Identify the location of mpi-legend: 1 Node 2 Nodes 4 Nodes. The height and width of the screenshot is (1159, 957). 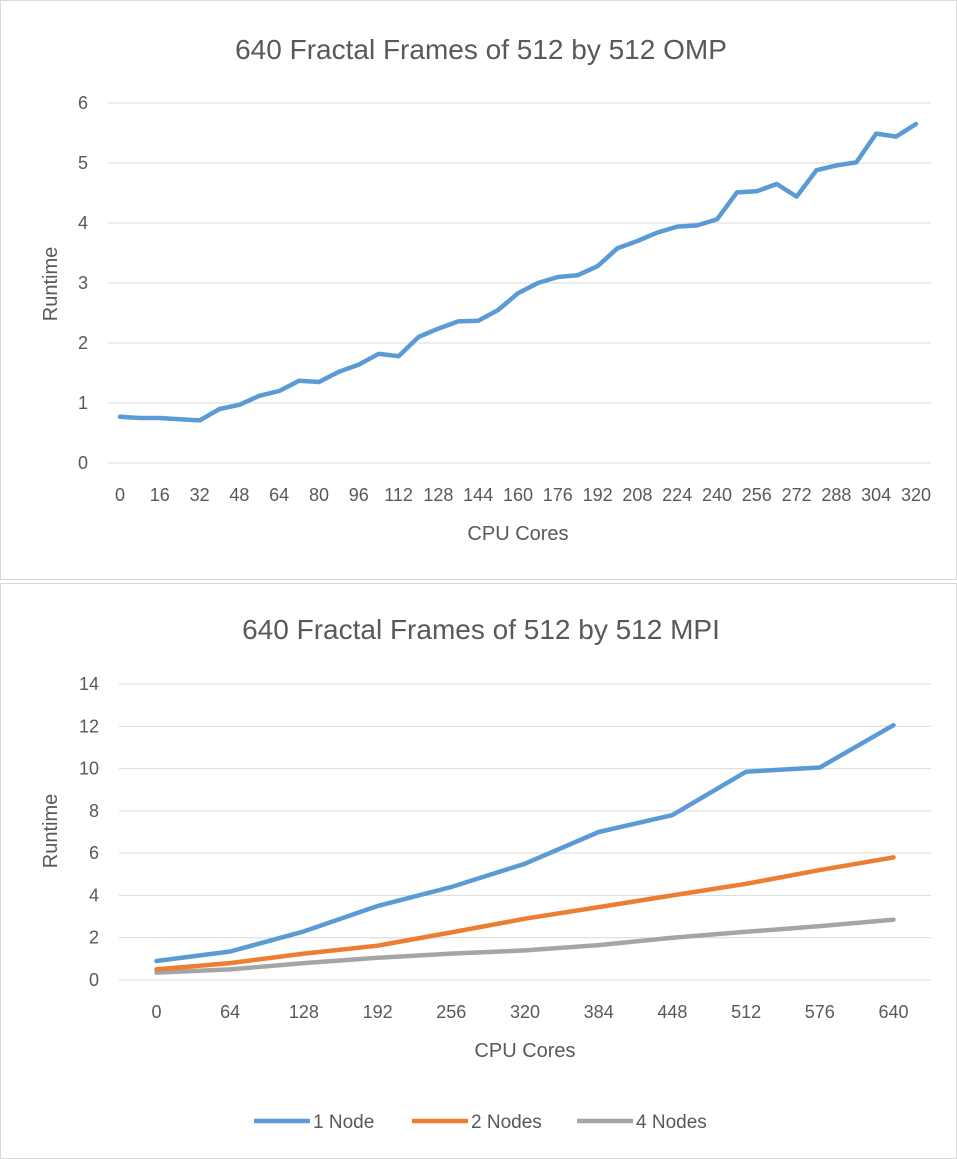
(480, 1122).